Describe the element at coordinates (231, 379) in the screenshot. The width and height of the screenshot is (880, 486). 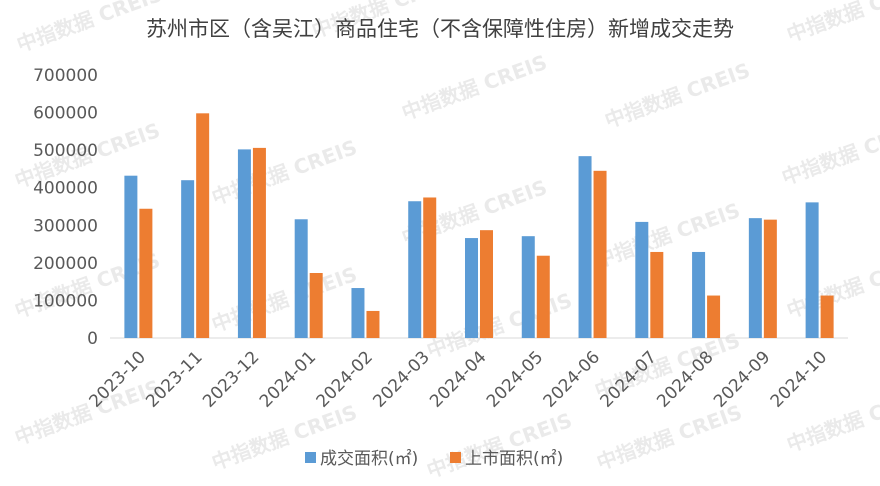
I see `x-tick-label: 2023-12` at that location.